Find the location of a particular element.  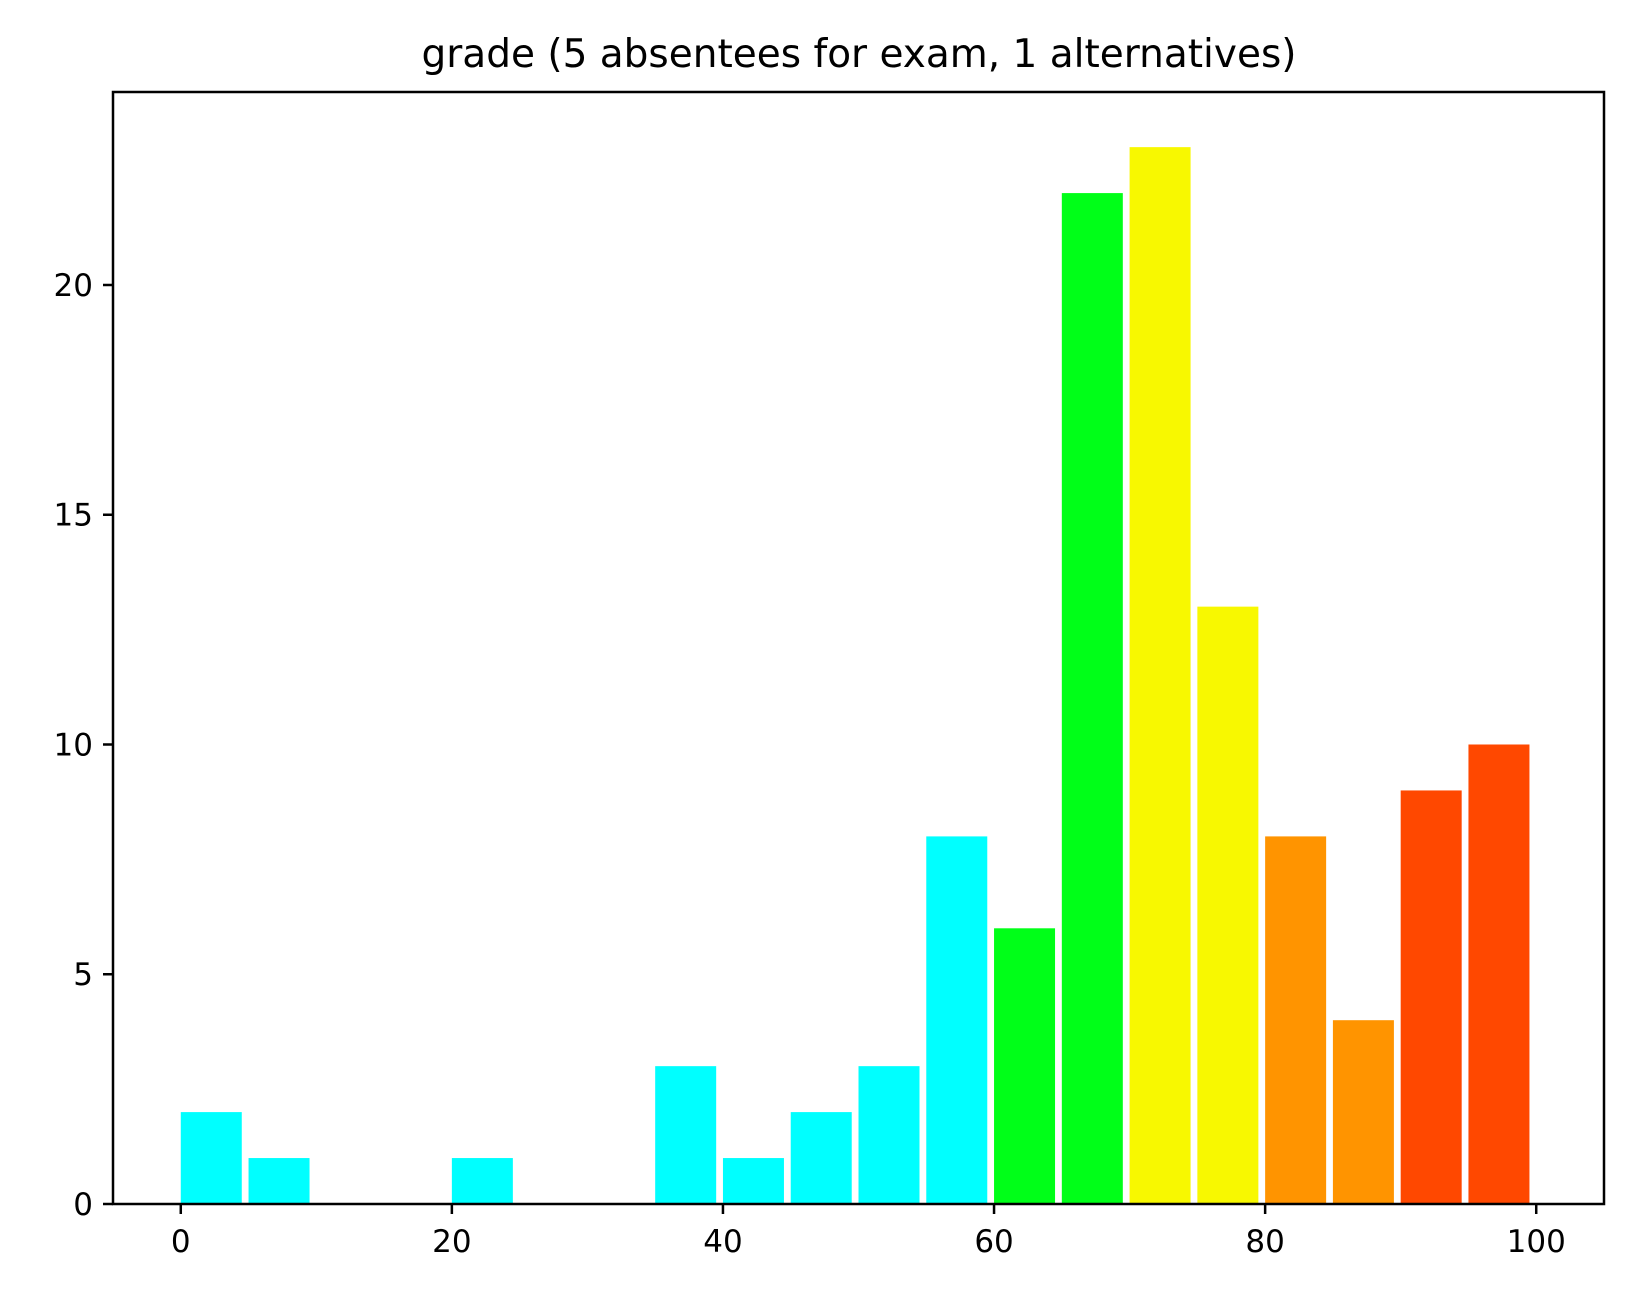

x-tick-label-0: 0 is located at coordinates (181, 1242).